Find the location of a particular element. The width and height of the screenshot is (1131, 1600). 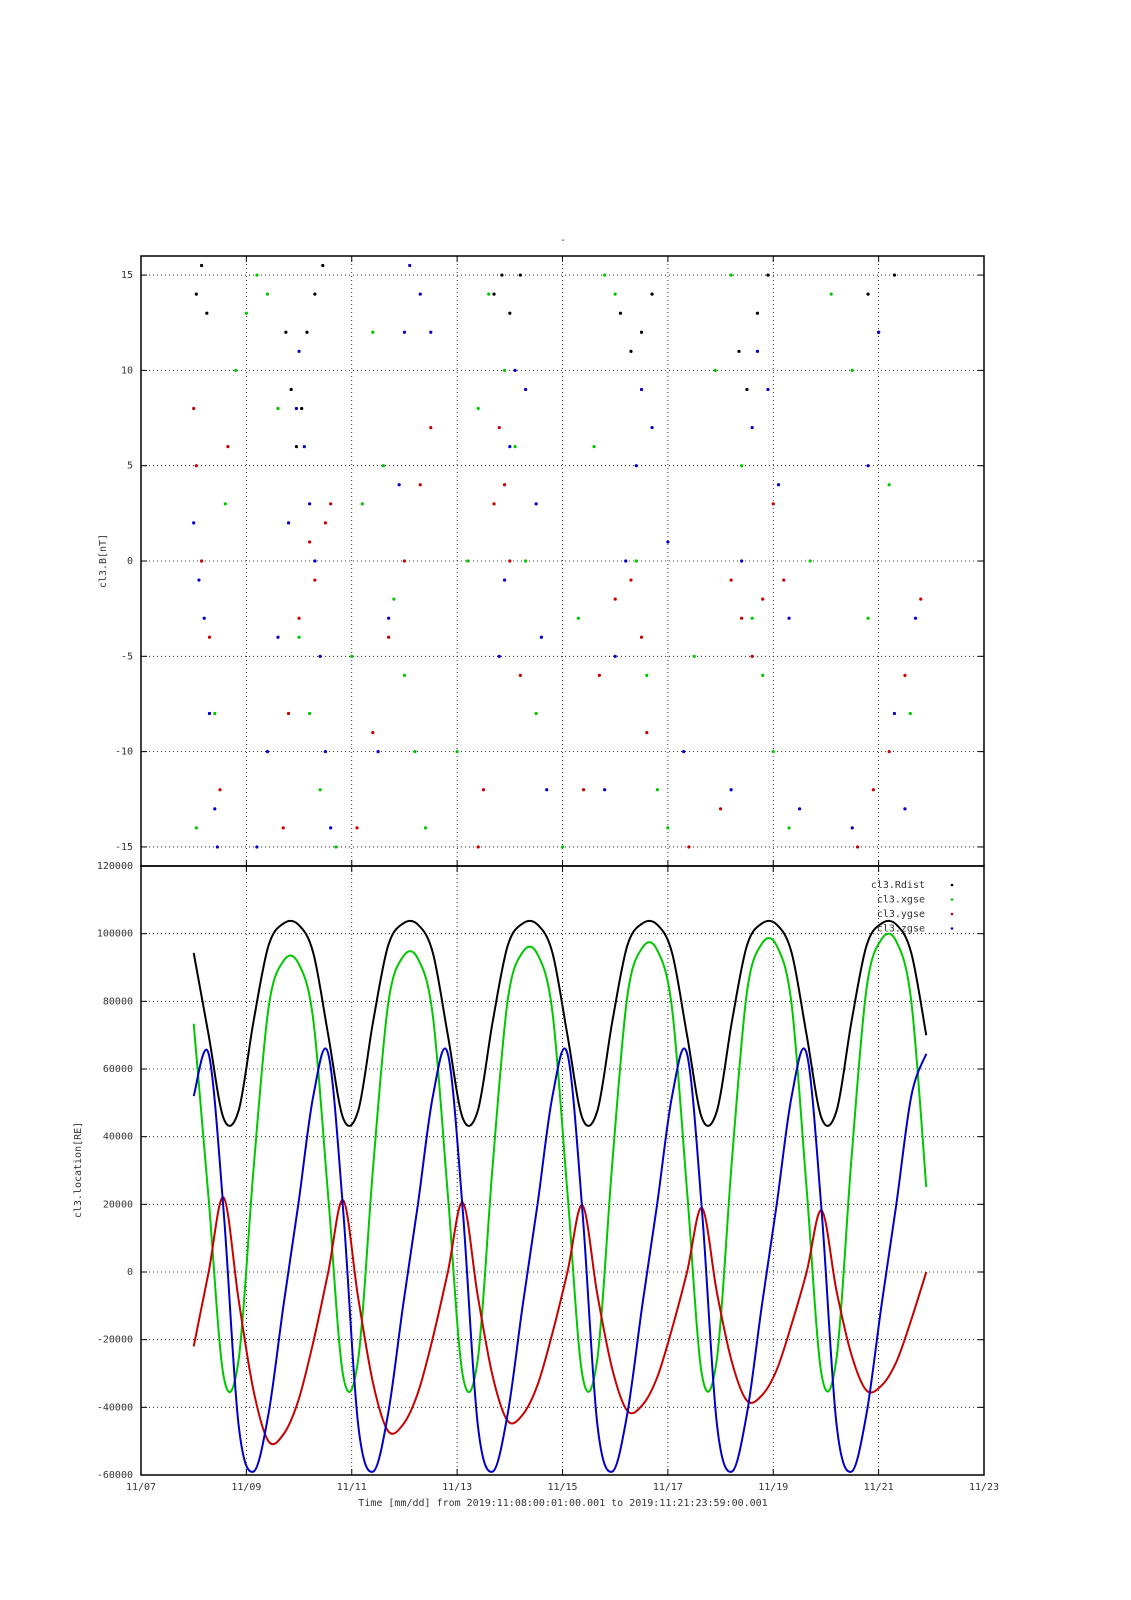

x-tick-label: 11/07 is located at coordinates (141, 1487).